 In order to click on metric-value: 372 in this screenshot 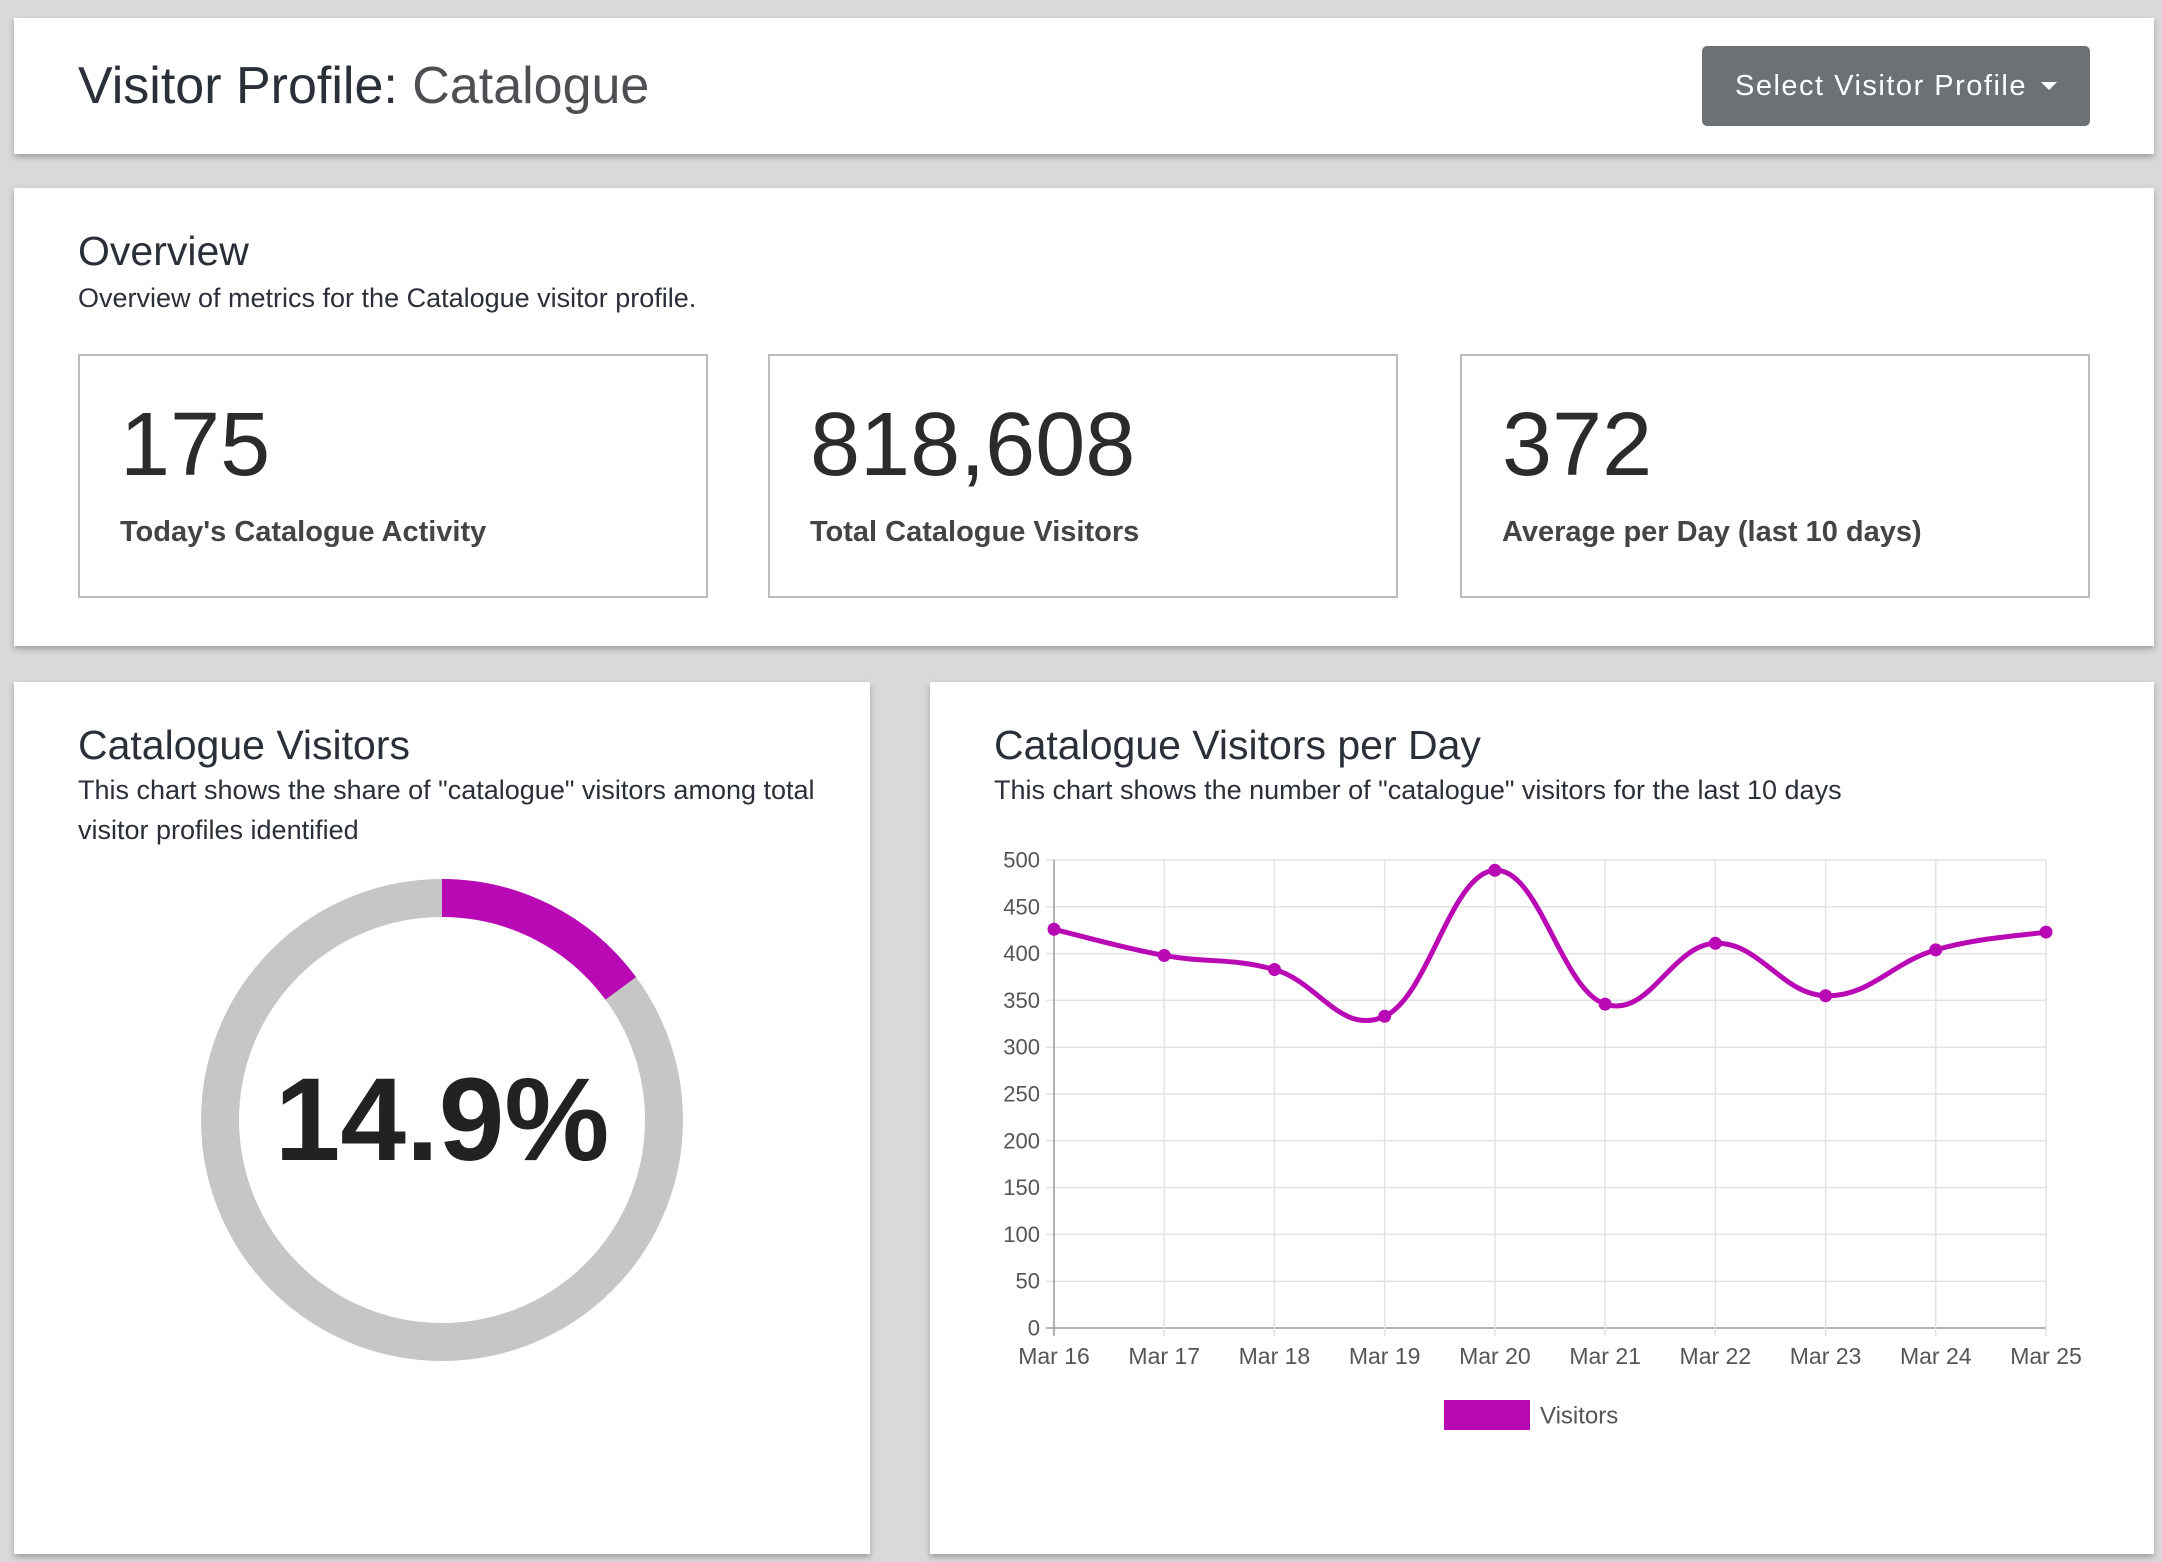, I will do `click(1577, 445)`.